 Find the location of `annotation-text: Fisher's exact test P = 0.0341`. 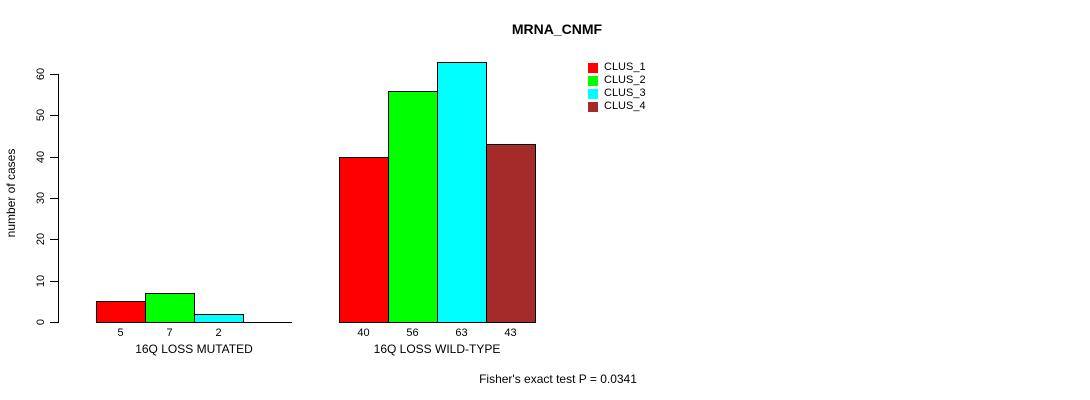

annotation-text: Fisher's exact test P = 0.0341 is located at coordinates (558, 379).